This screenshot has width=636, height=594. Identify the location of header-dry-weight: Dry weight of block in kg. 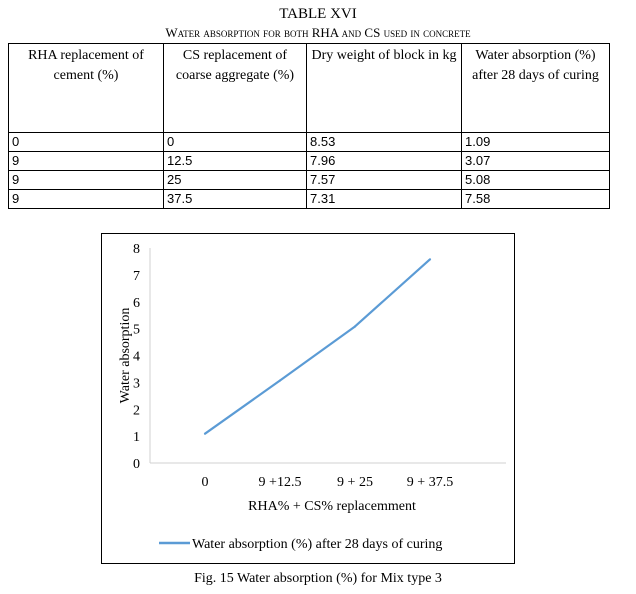
(384, 88).